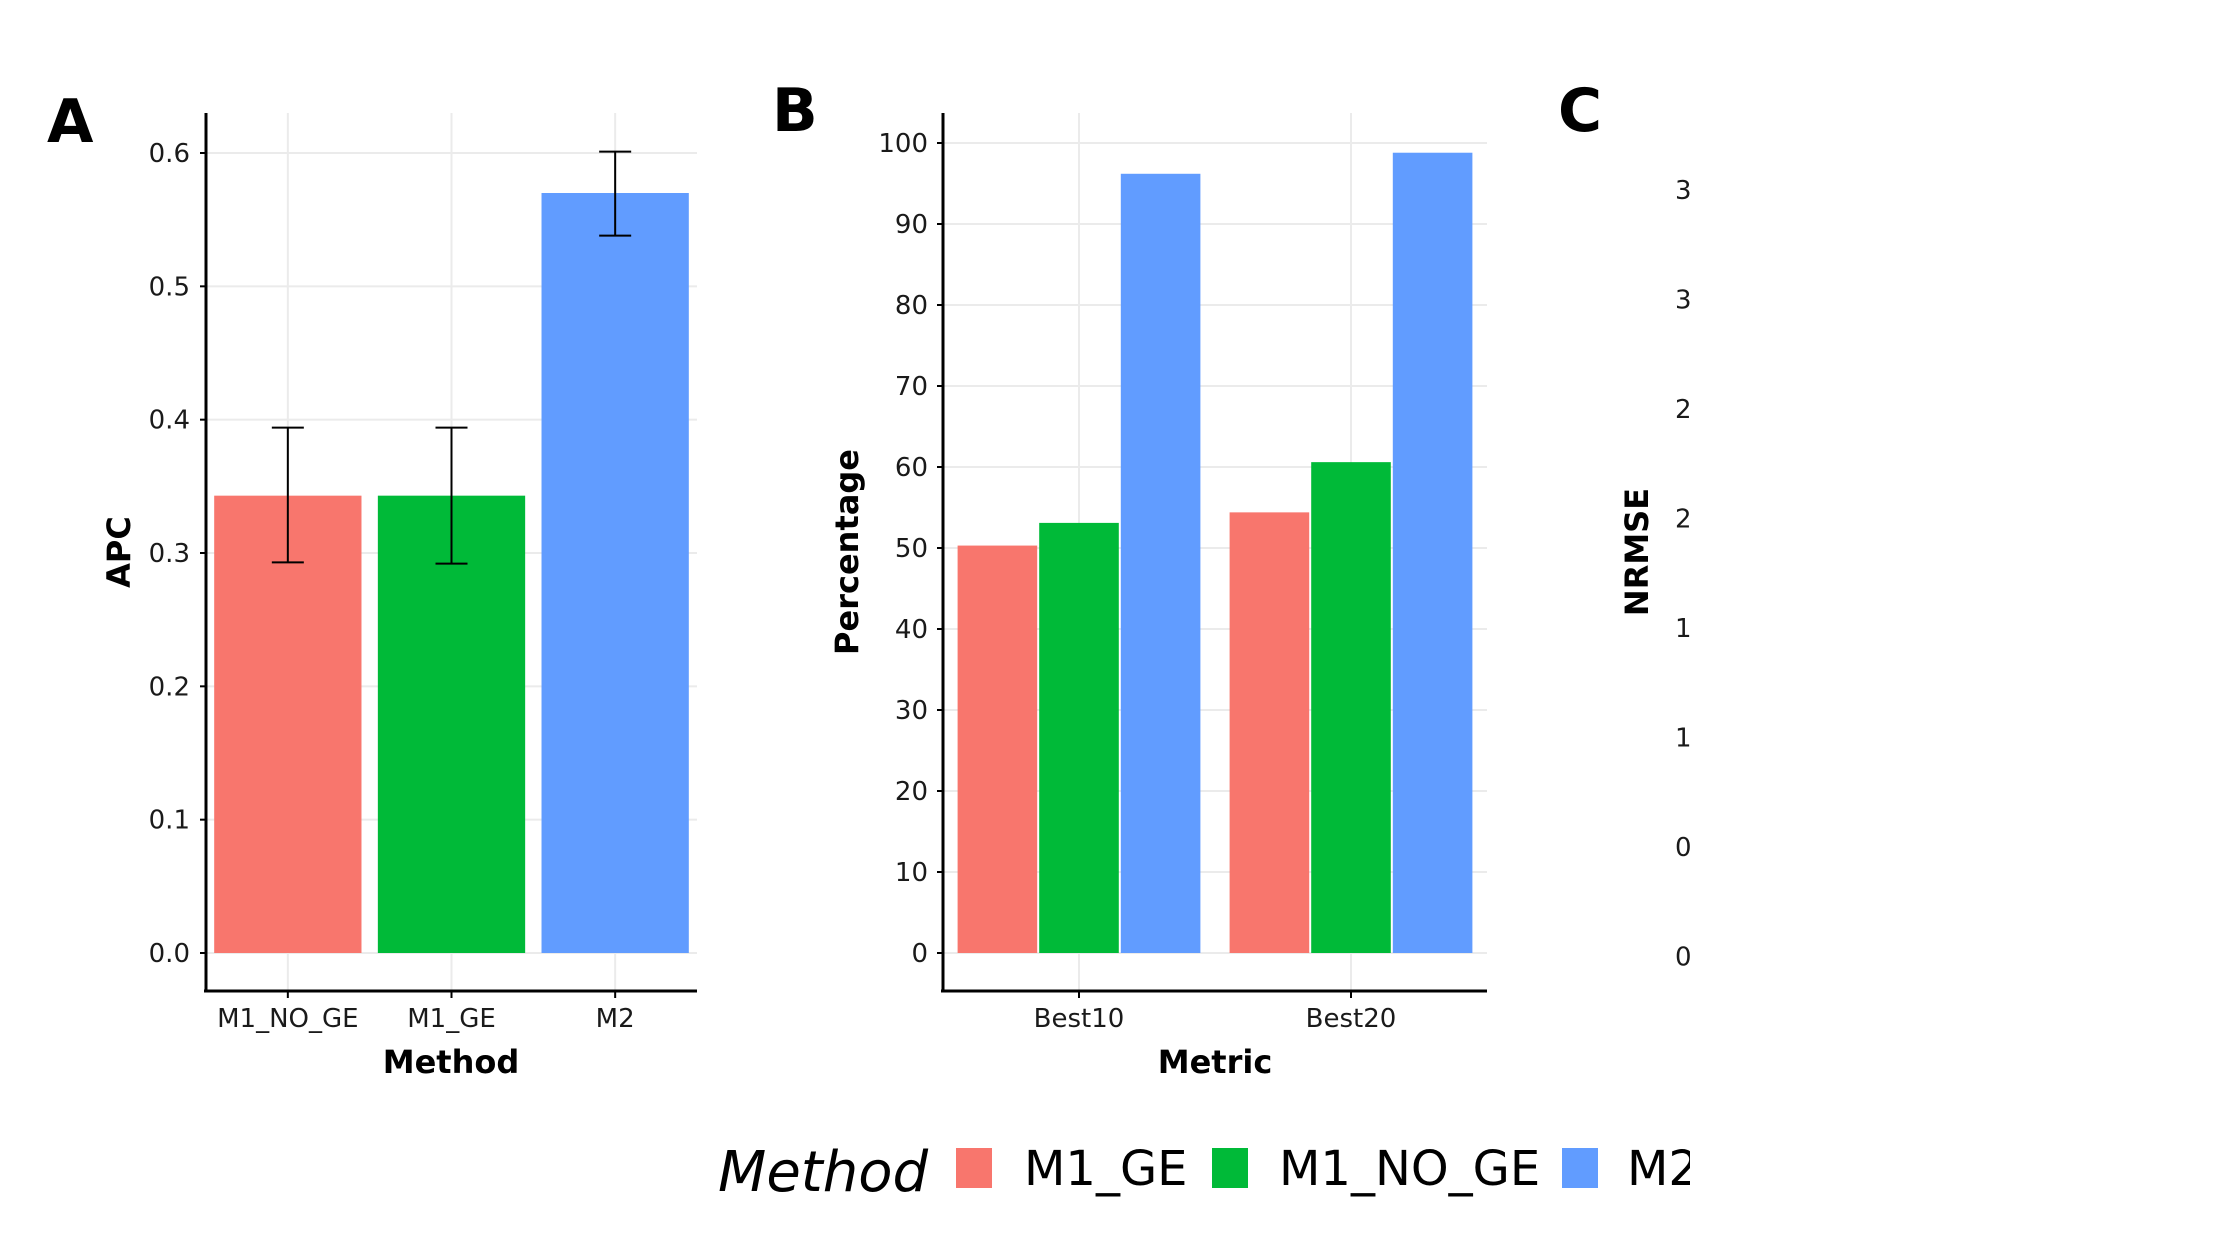 The width and height of the screenshot is (2240, 1260). What do you see at coordinates (1580, 1168) in the screenshot?
I see `legend-swatch-m2` at bounding box center [1580, 1168].